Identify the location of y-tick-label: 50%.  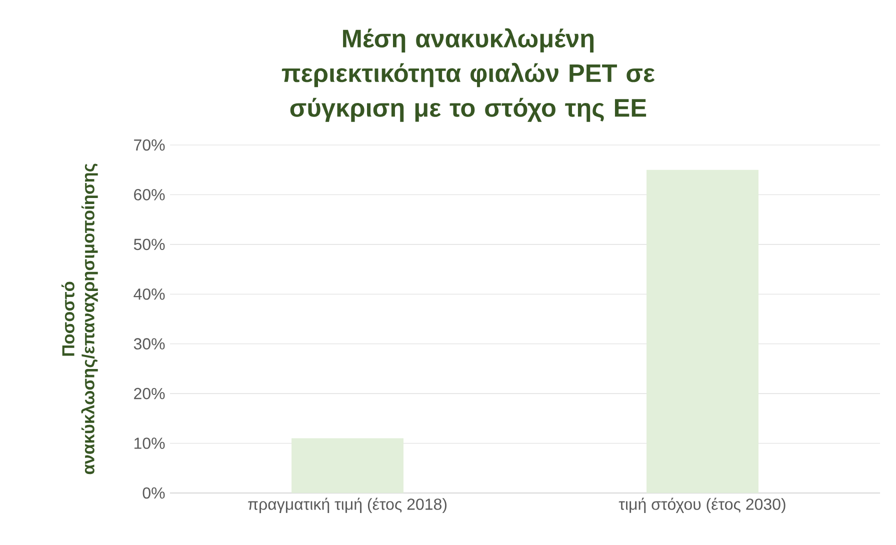
(149, 244).